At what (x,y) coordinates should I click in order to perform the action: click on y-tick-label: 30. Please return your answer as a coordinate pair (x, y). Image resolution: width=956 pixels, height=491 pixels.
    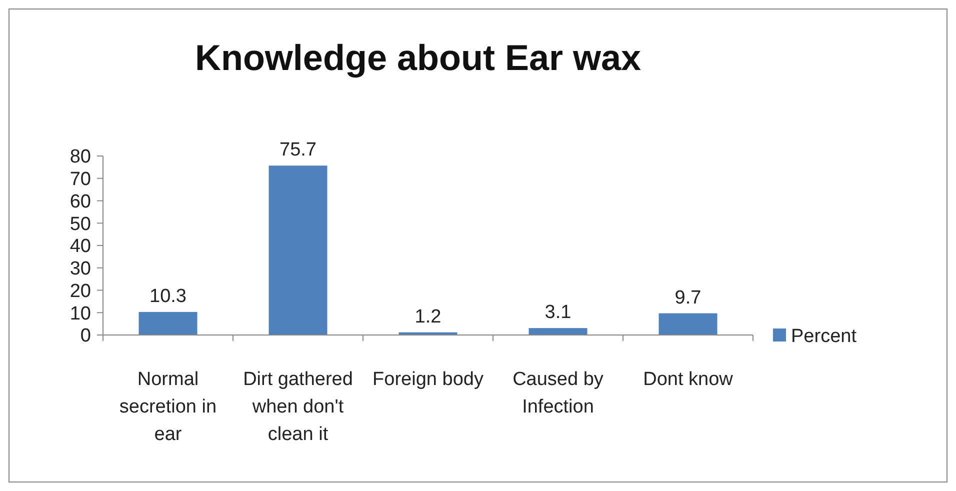
    Looking at the image, I should click on (80, 269).